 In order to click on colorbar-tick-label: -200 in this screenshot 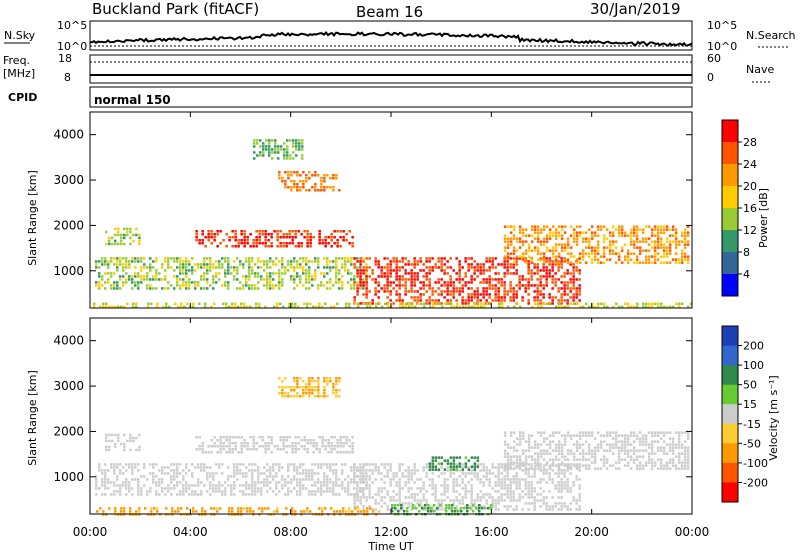, I will do `click(755, 482)`.